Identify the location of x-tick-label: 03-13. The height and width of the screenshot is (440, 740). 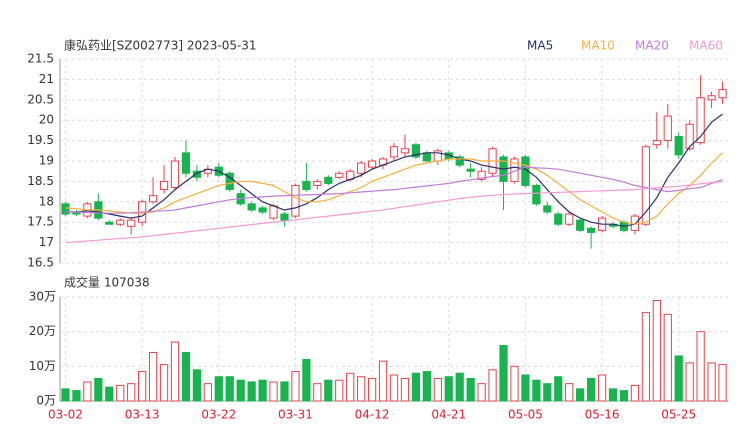
(142, 415).